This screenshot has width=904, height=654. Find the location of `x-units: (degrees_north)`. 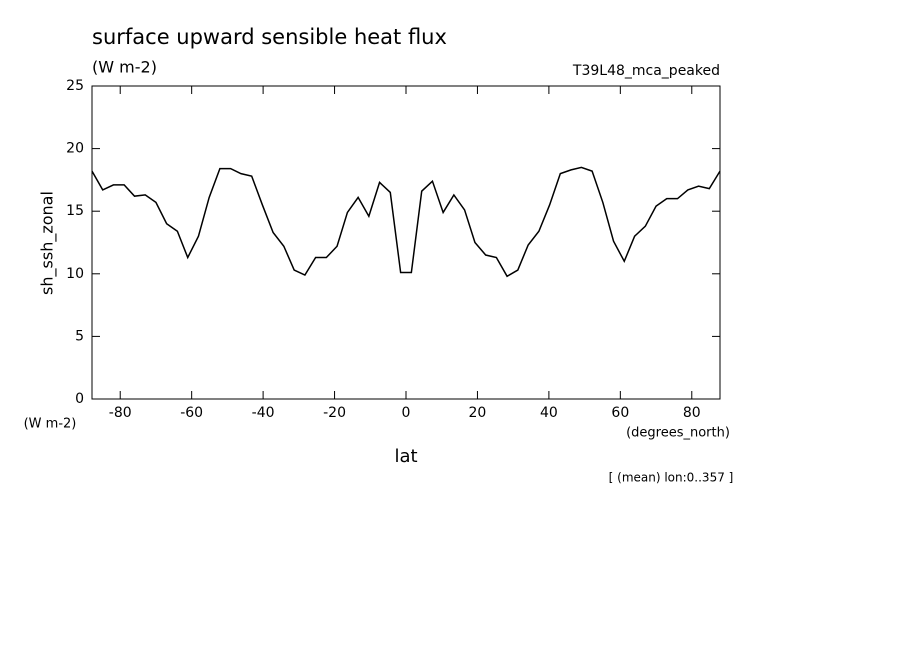

x-units: (degrees_north) is located at coordinates (678, 433).